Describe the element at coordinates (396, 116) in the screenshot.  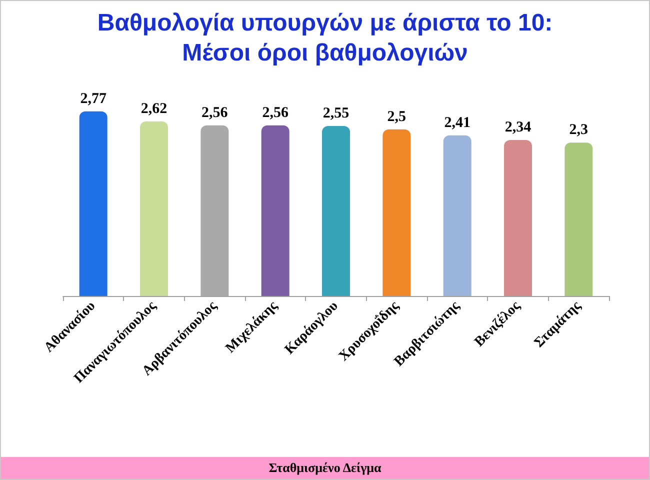
I see `data-label: 2,5` at that location.